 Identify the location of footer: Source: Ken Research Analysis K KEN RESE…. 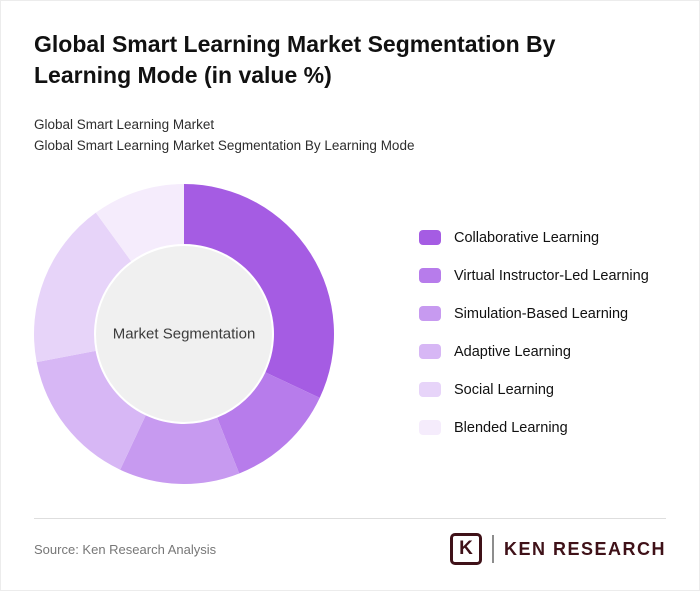
(350, 549).